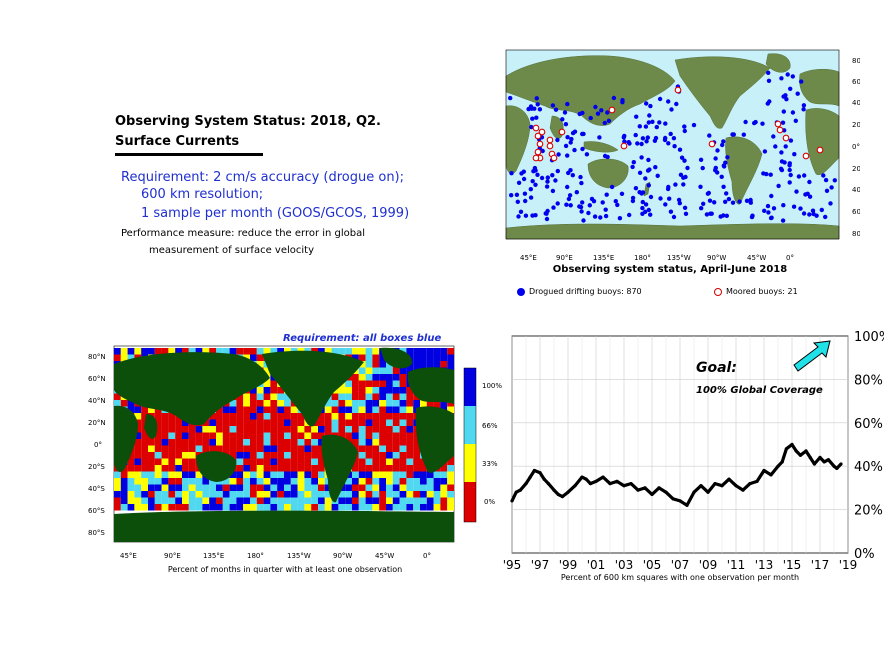  I want to click on bm-lat-60n: 60°N, so click(97, 379).